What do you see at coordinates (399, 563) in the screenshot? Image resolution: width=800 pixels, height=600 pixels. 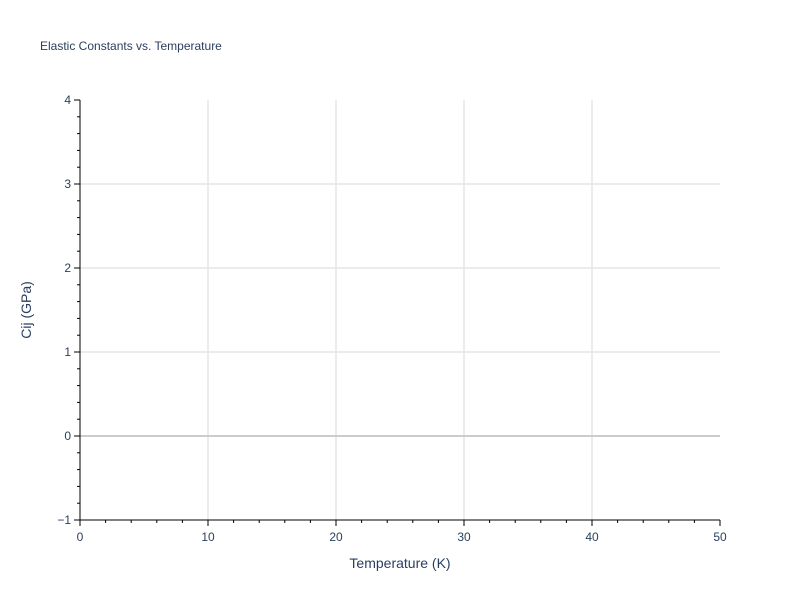 I see `x-axis-label: Temperature (K)` at bounding box center [399, 563].